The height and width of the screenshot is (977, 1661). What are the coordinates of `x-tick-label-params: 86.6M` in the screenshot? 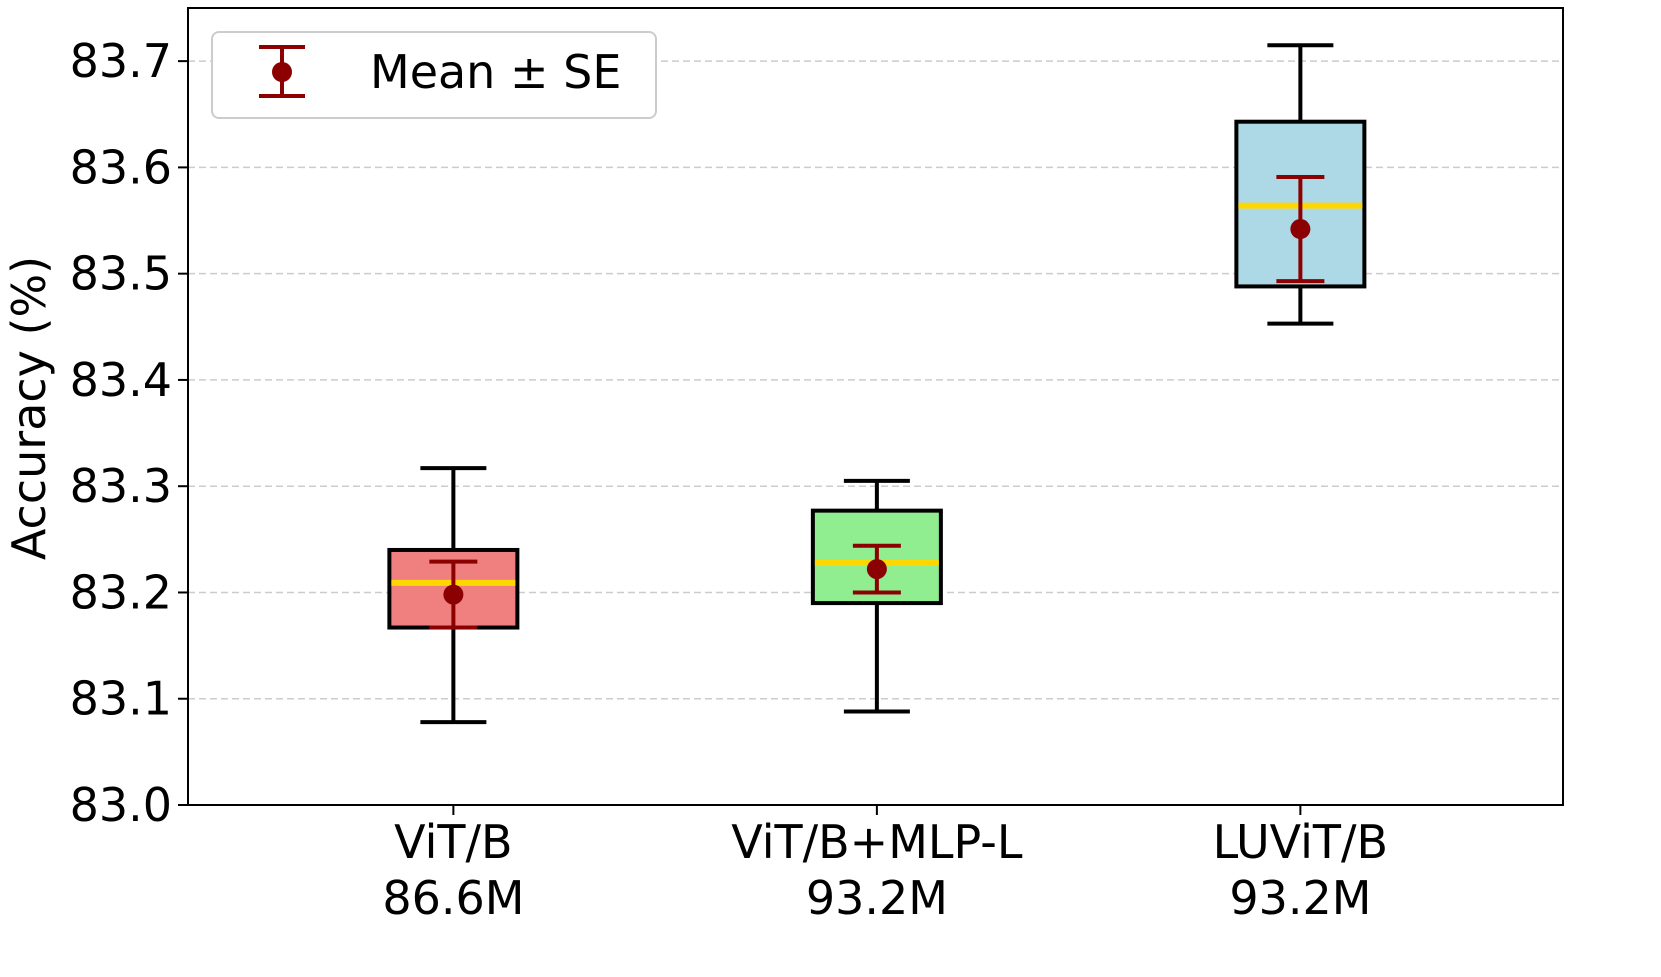 It's located at (453, 898).